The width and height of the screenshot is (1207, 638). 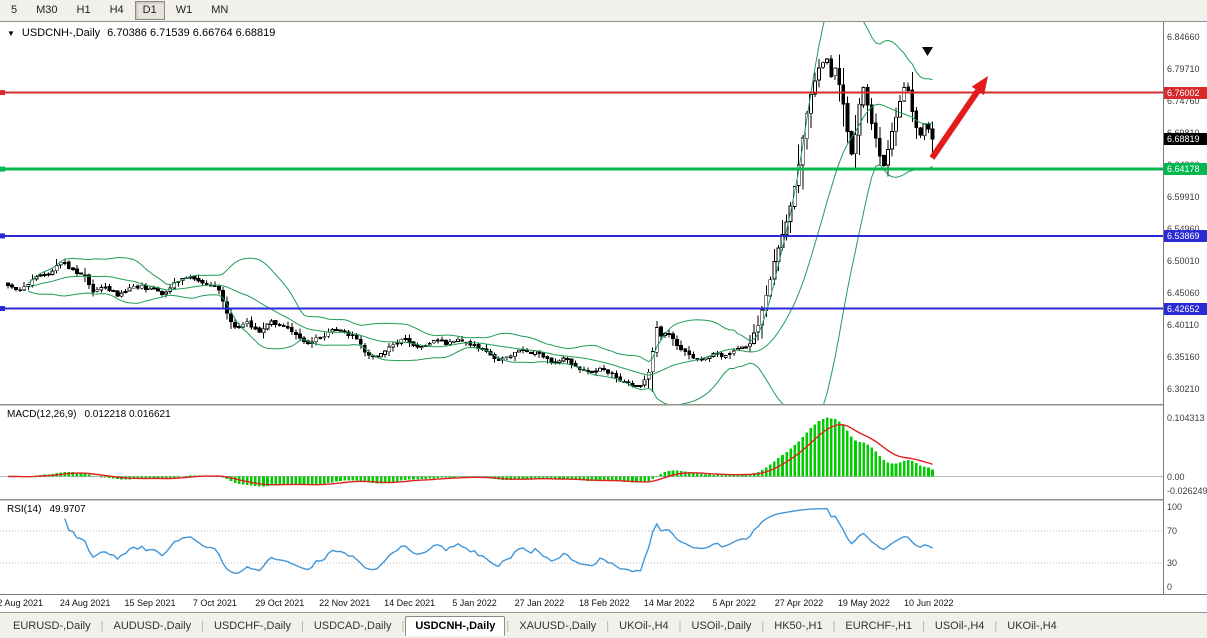 I want to click on chart-tab-hk50-h1: HK50-,H1, so click(x=798, y=625).